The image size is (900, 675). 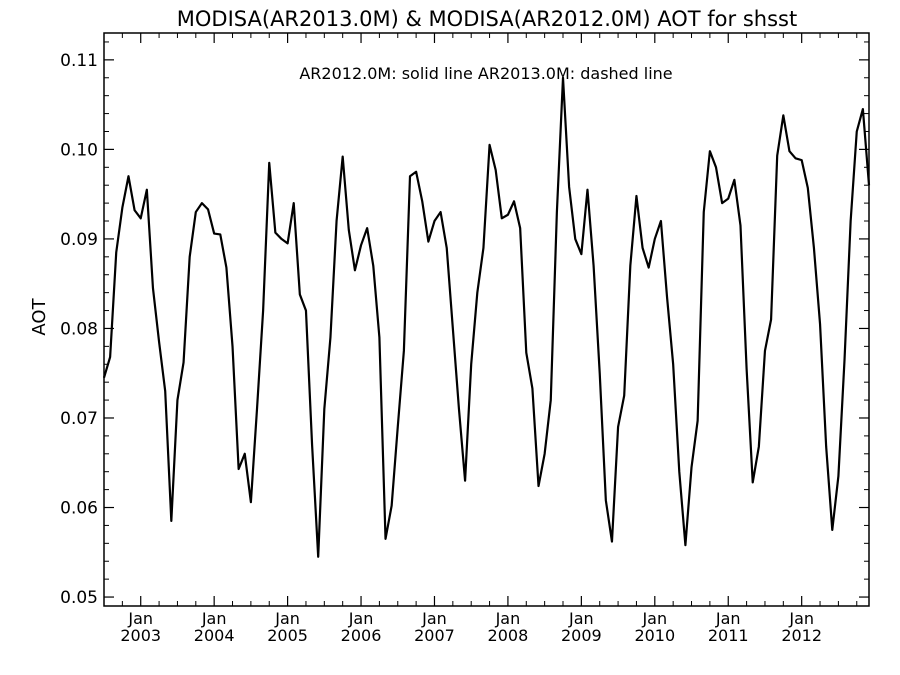 What do you see at coordinates (79, 240) in the screenshot?
I see `y-tick-label: 0.09` at bounding box center [79, 240].